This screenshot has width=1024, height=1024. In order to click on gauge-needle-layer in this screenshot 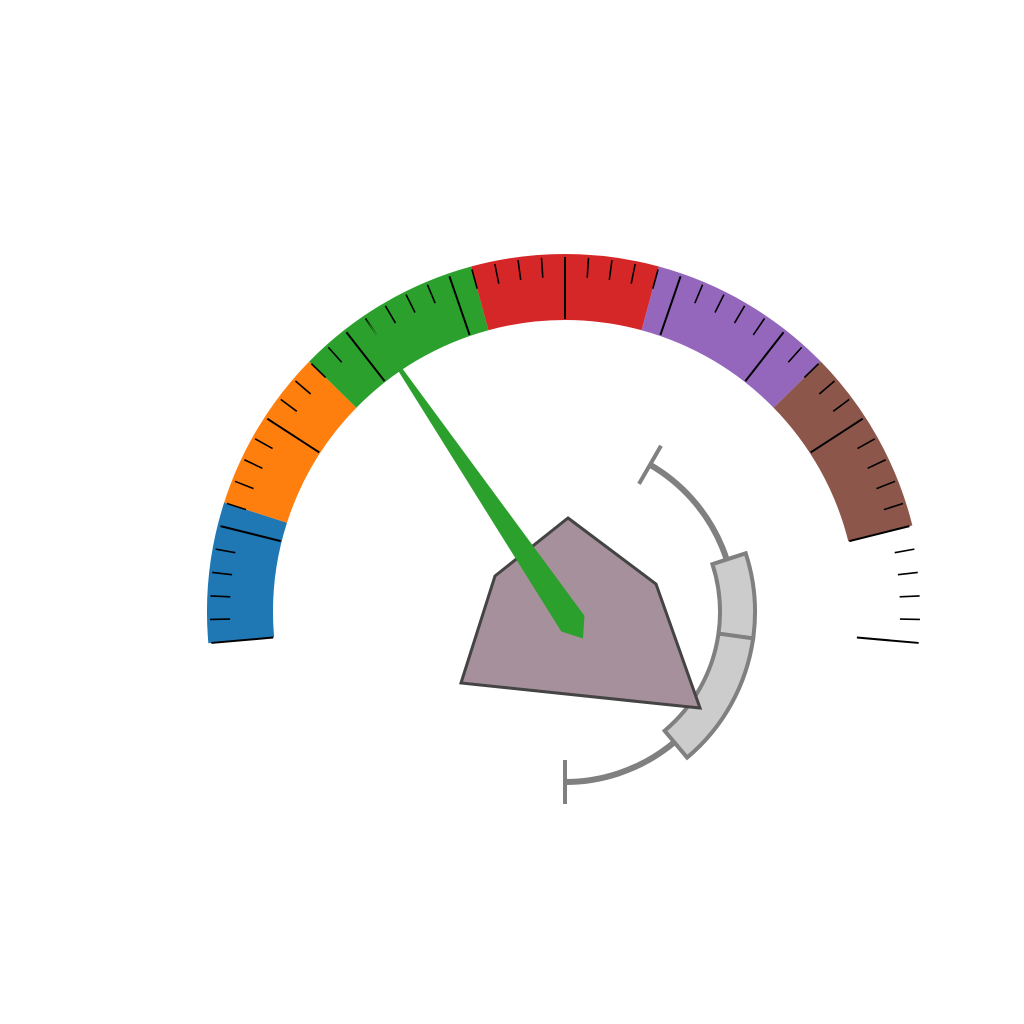, I will do `click(475, 478)`.